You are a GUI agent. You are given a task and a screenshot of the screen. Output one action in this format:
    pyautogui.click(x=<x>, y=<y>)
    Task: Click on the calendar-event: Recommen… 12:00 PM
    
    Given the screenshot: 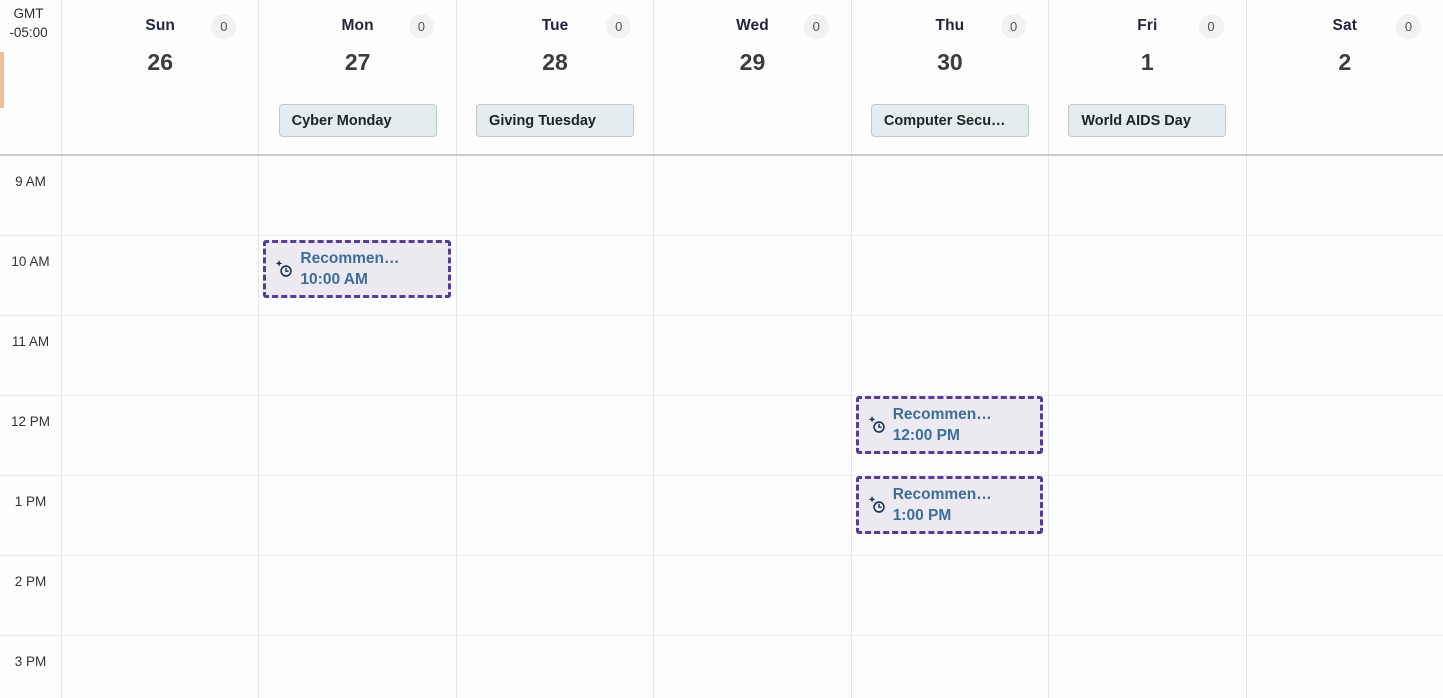 What is the action you would take?
    pyautogui.click(x=949, y=425)
    